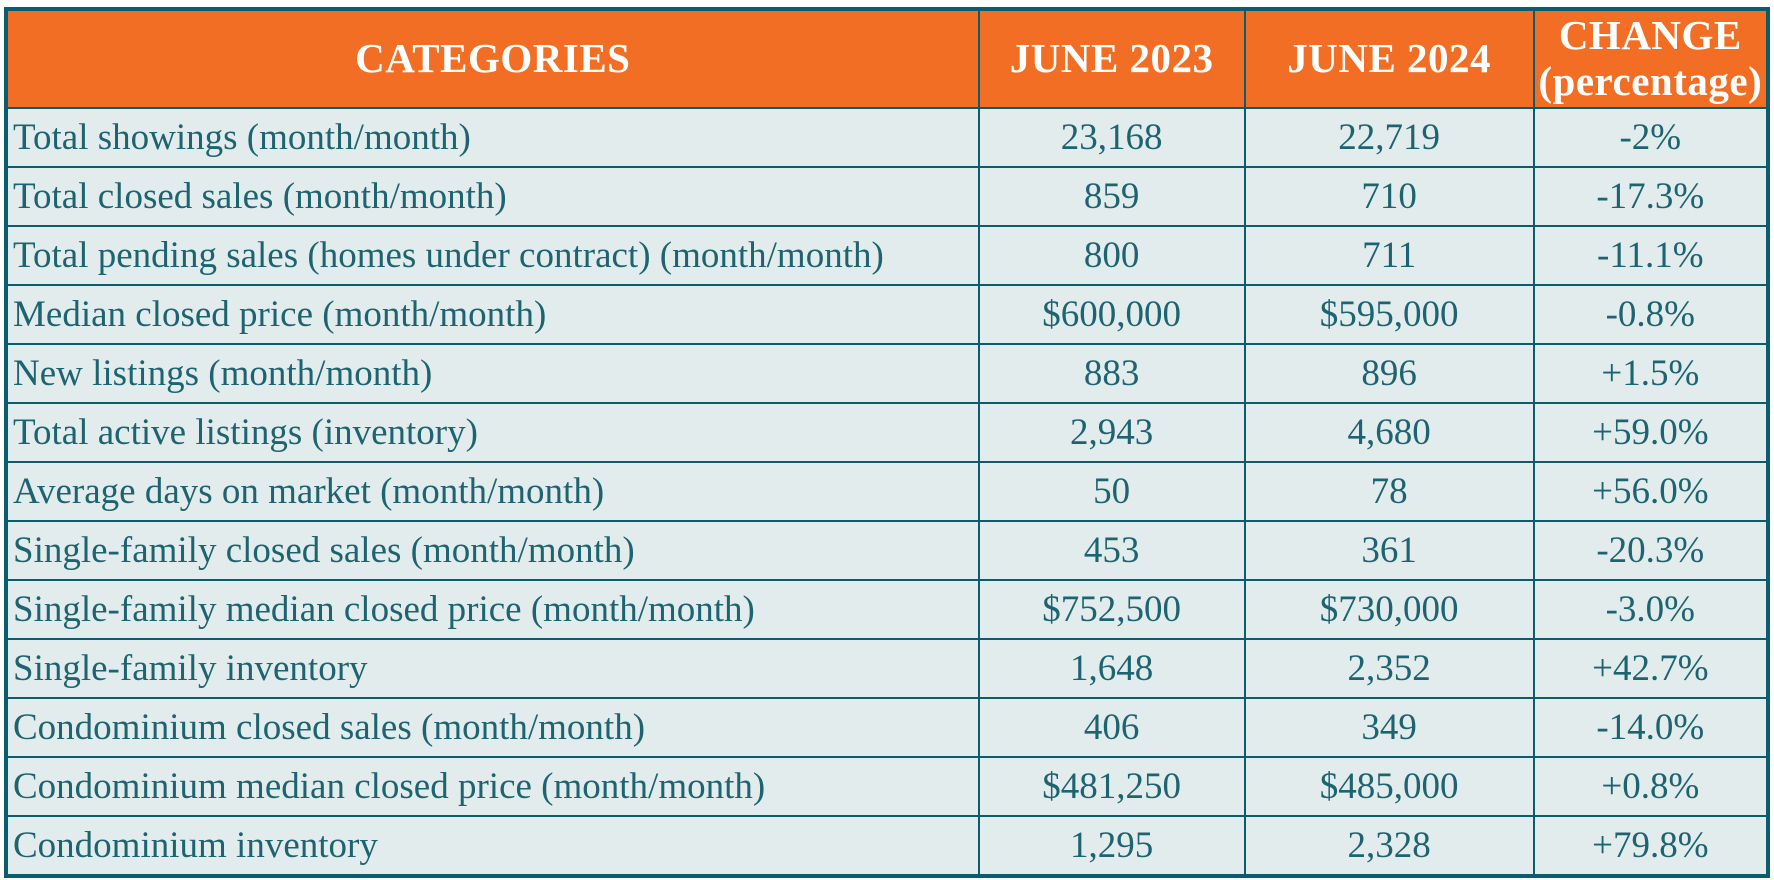 This screenshot has height=880, width=1774. What do you see at coordinates (492, 491) in the screenshot?
I see `category-cell: Average days on market (month/month)` at bounding box center [492, 491].